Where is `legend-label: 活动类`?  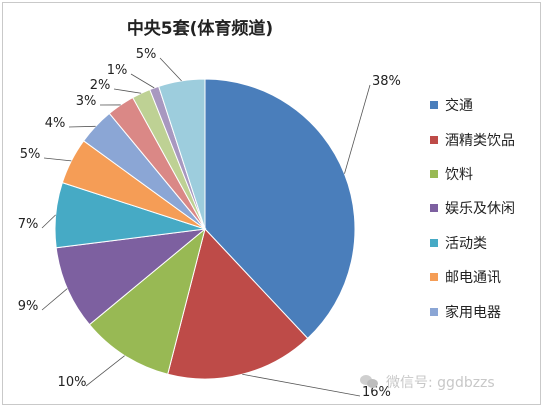
legend-label: 活动类 is located at coordinates (466, 243).